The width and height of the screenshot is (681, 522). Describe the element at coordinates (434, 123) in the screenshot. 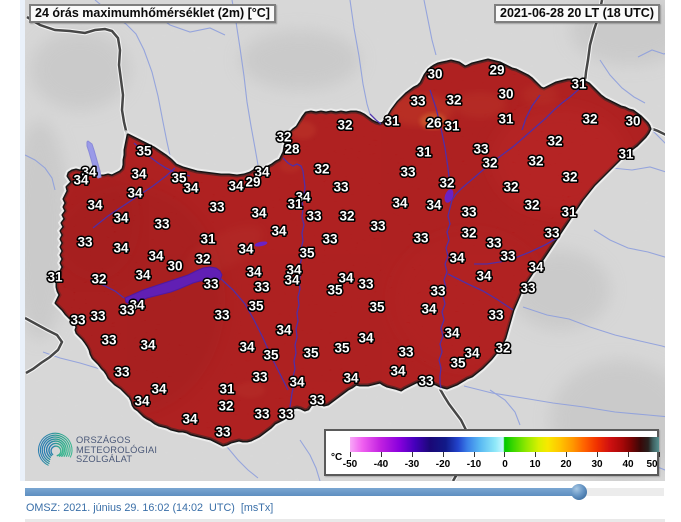

I see `svg-text: 26` at that location.